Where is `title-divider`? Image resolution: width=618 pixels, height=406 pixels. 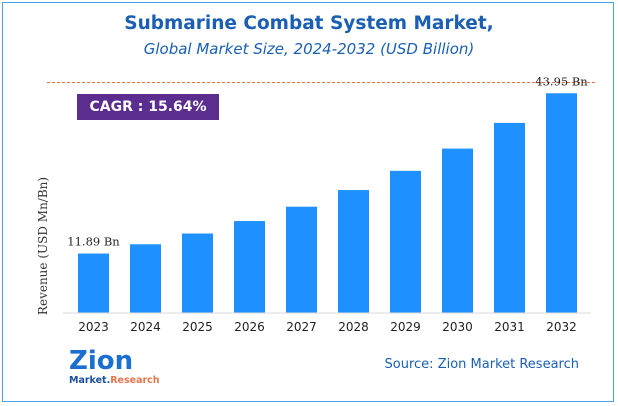 title-divider is located at coordinates (321, 82).